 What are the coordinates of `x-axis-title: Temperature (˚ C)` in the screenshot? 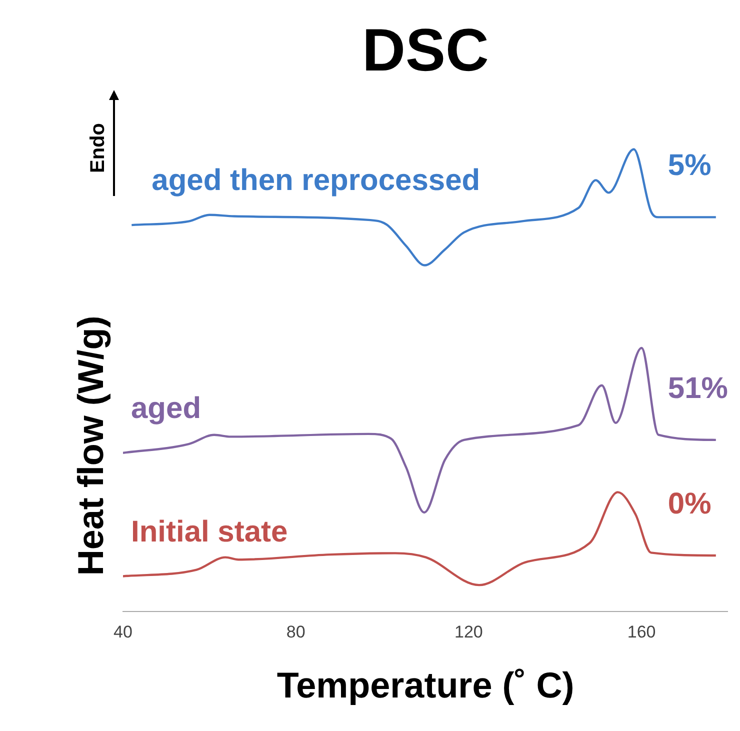 It's located at (425, 685).